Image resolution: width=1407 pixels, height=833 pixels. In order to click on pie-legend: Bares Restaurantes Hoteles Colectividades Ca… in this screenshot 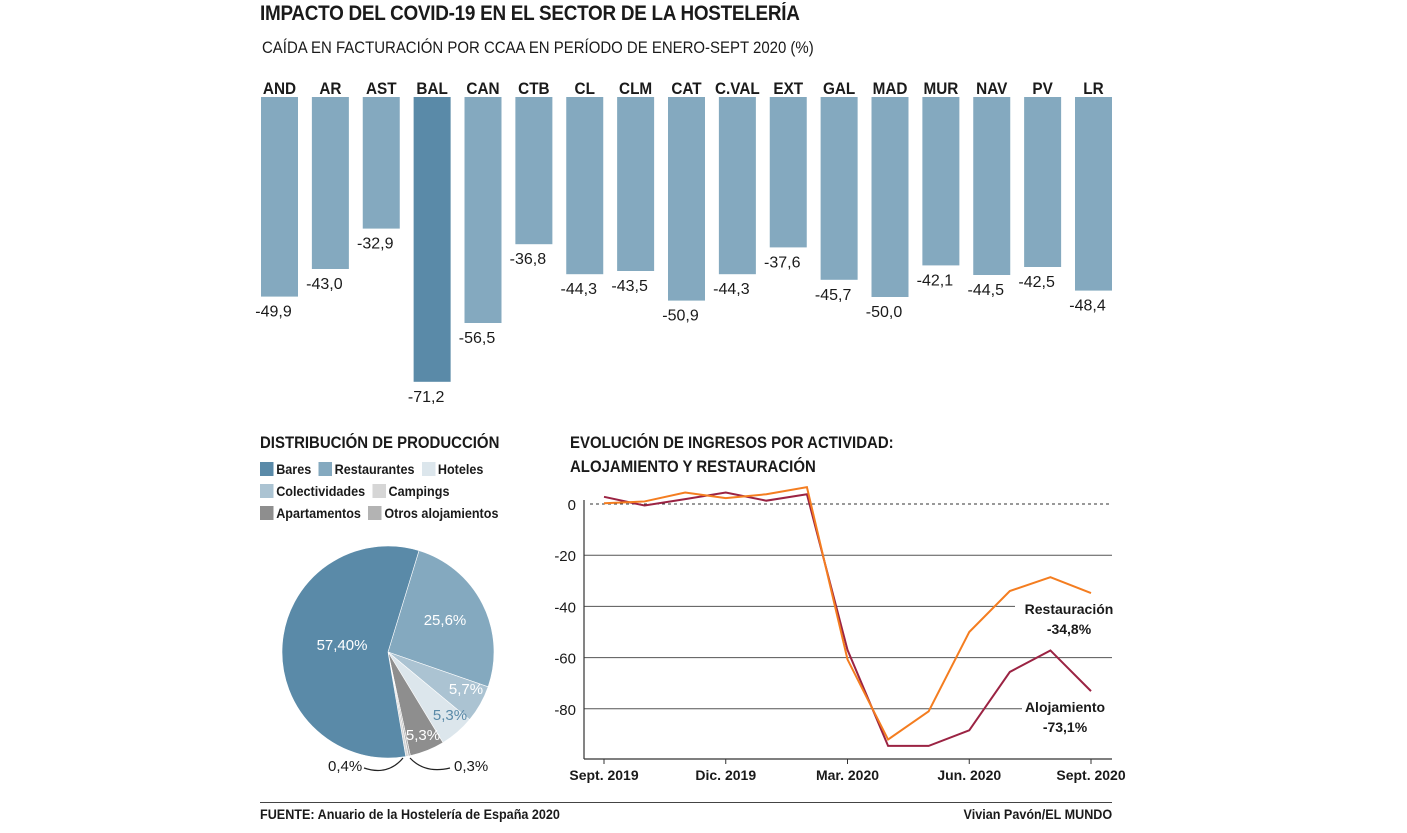, I will do `click(405, 491)`.